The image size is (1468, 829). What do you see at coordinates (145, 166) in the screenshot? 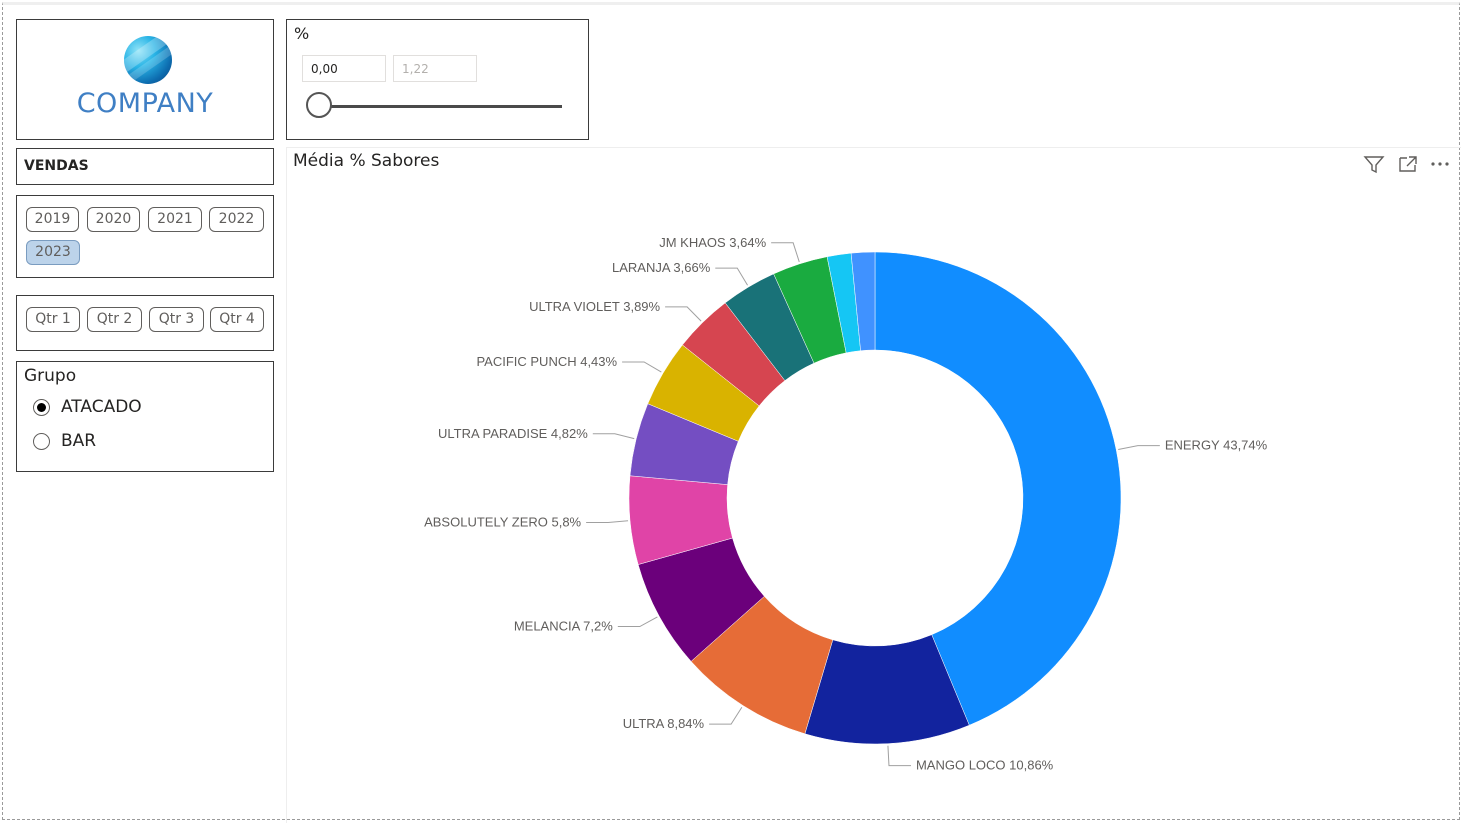
I see `vendas-header: VENDAS` at bounding box center [145, 166].